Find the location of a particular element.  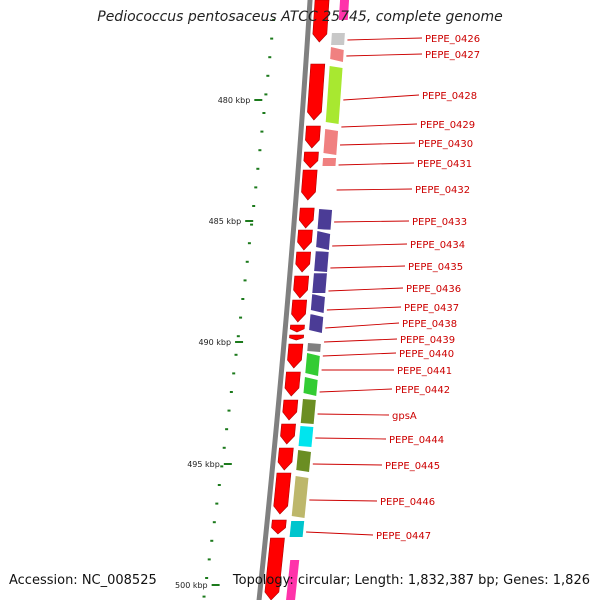

feature-label: PEPE_0436 is located at coordinates (433, 289).